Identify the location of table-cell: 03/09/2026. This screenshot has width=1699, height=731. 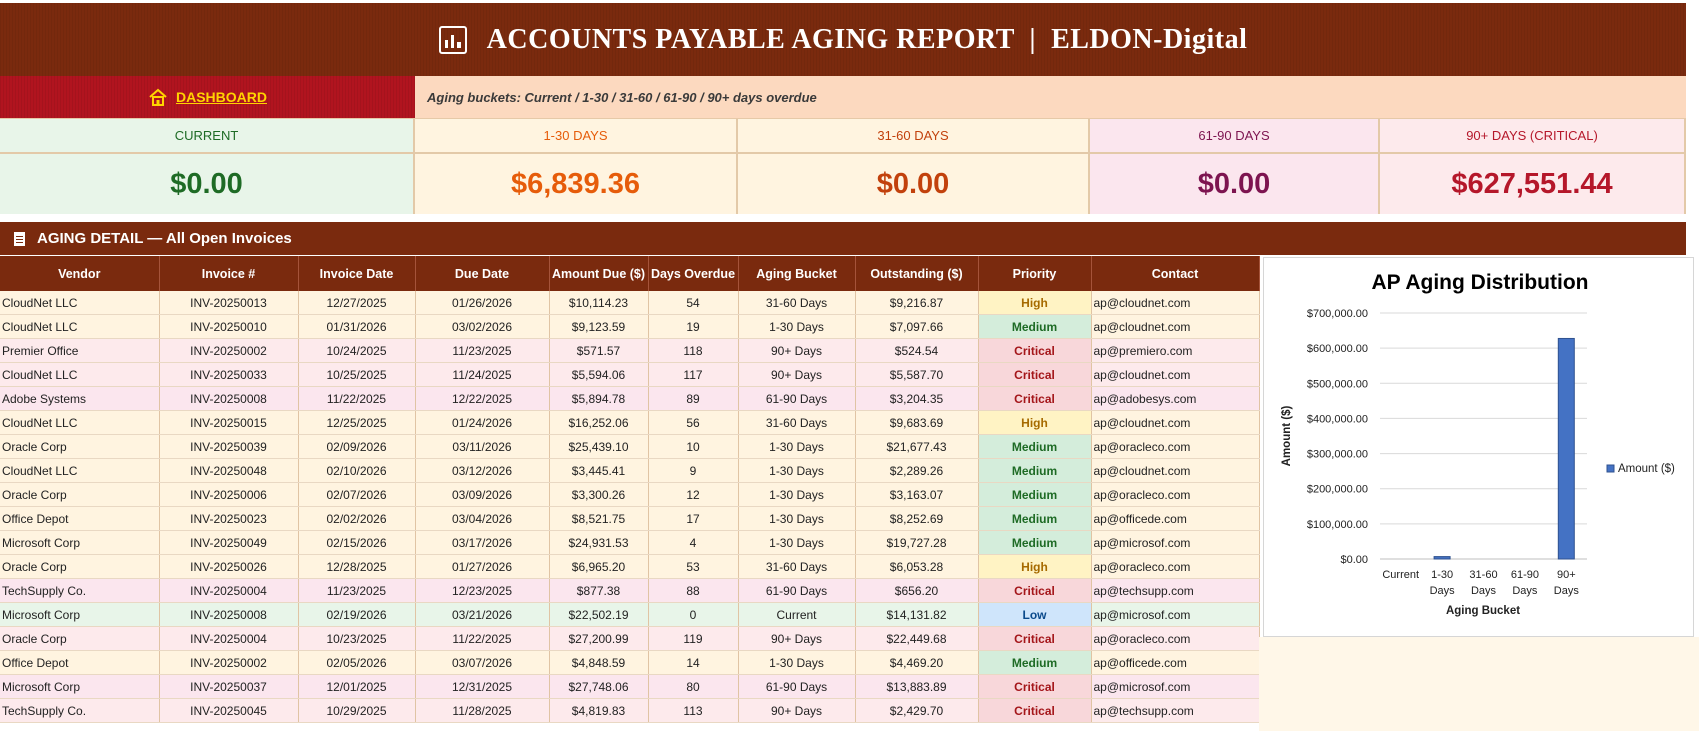
(482, 494).